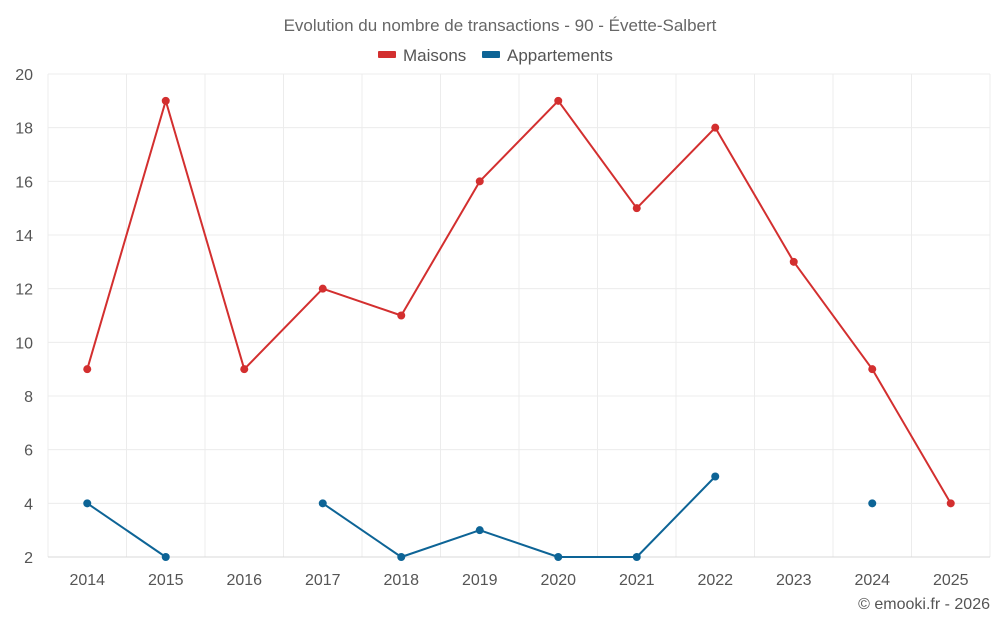  What do you see at coordinates (924, 604) in the screenshot?
I see `credit-text: © emooki.fr - 2026` at bounding box center [924, 604].